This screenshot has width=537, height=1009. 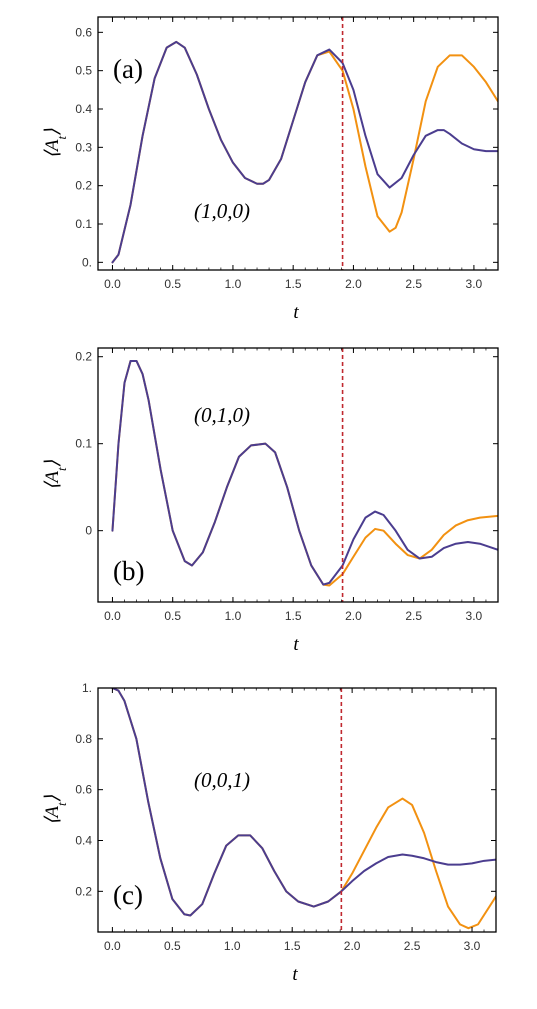 What do you see at coordinates (128, 895) in the screenshot?
I see `panel-label: (c)` at bounding box center [128, 895].